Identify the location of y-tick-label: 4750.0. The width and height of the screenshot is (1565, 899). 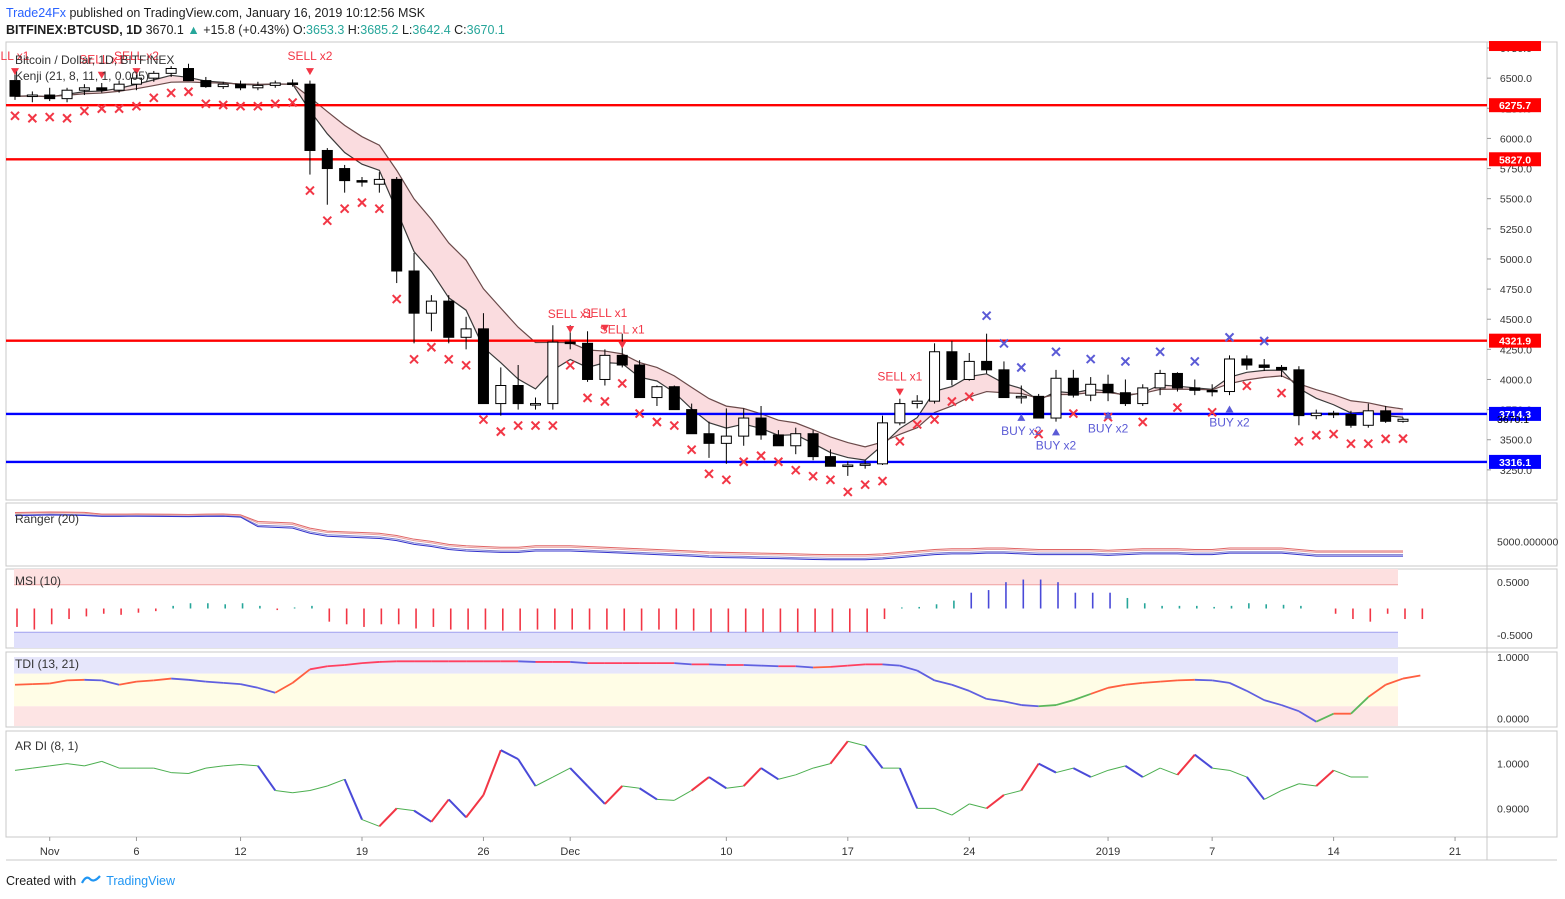
(1516, 290).